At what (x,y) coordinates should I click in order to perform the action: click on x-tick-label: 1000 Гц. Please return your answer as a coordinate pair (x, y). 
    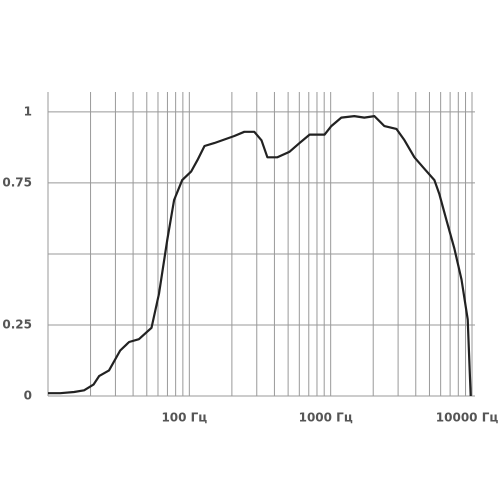
    Looking at the image, I should click on (326, 418).